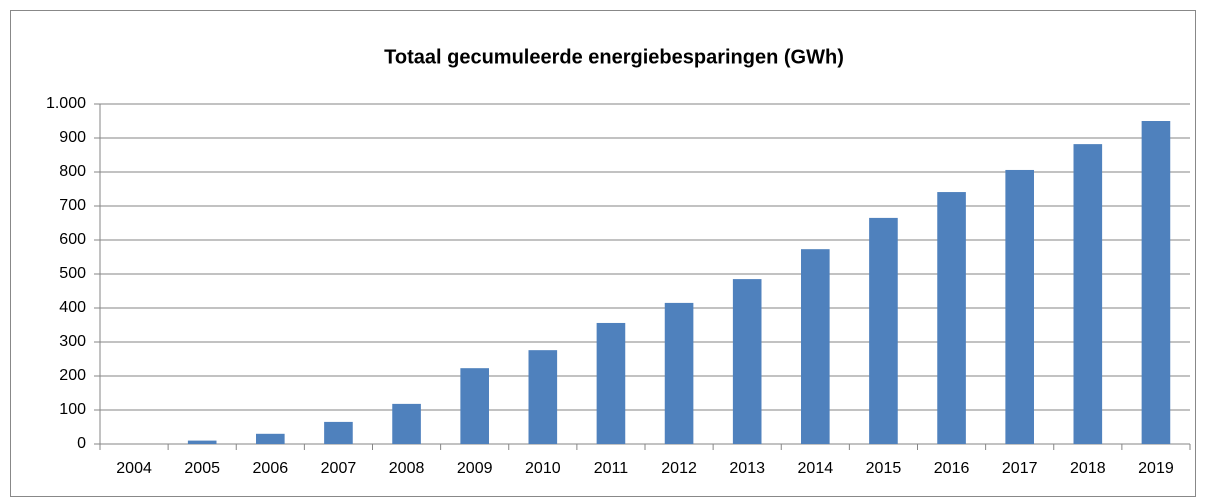 The height and width of the screenshot is (498, 1206). I want to click on y-tick-label: 600, so click(72, 239).